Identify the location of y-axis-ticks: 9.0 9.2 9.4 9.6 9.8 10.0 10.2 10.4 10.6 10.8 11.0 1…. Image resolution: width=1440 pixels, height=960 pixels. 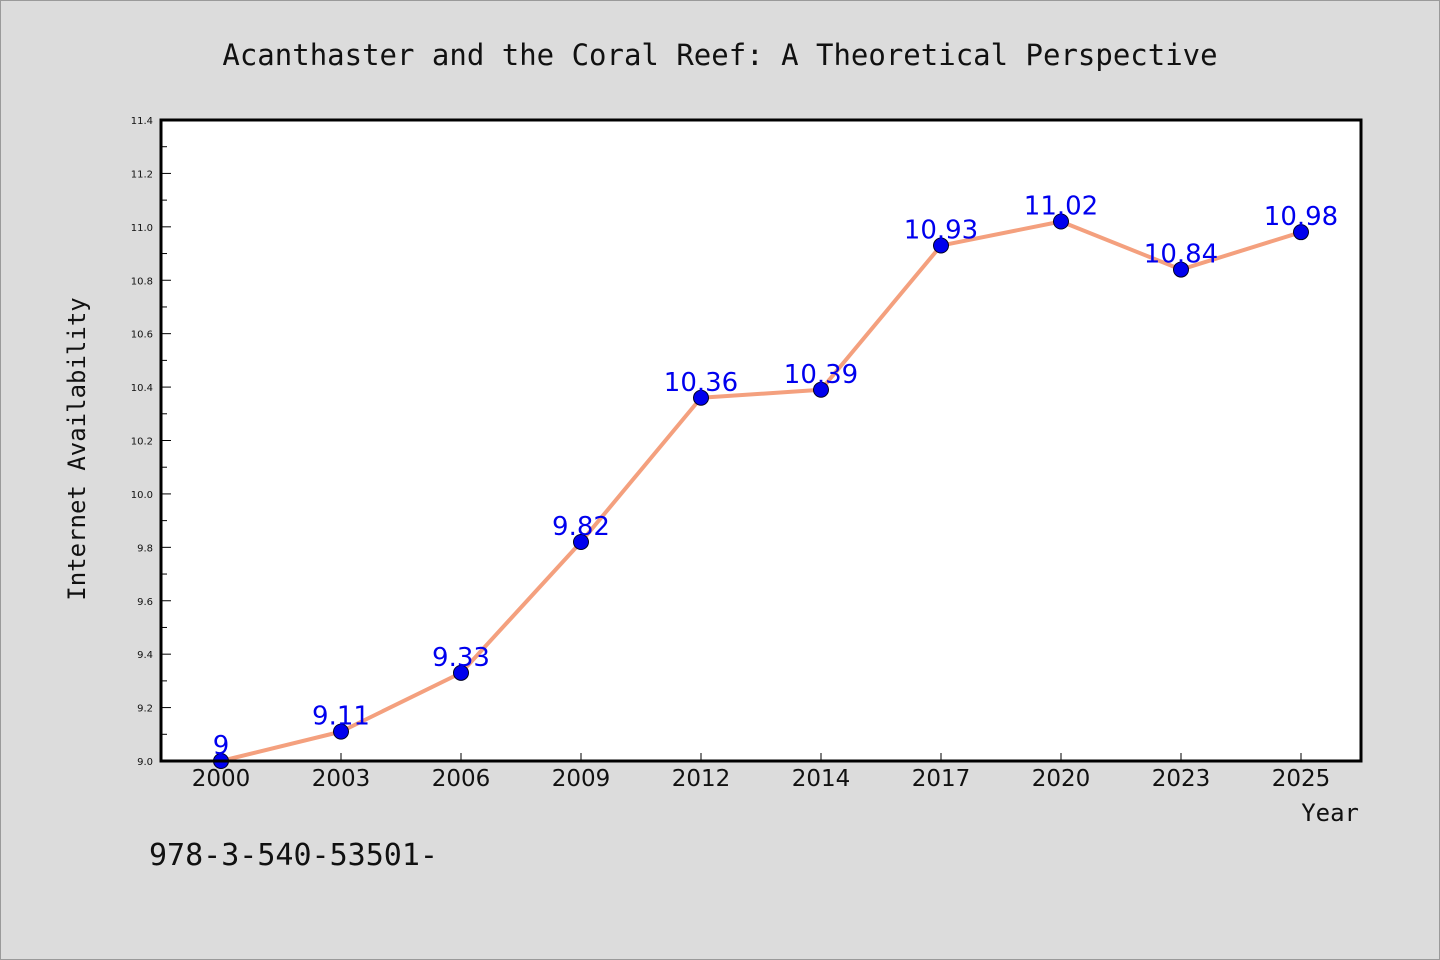
(151, 442).